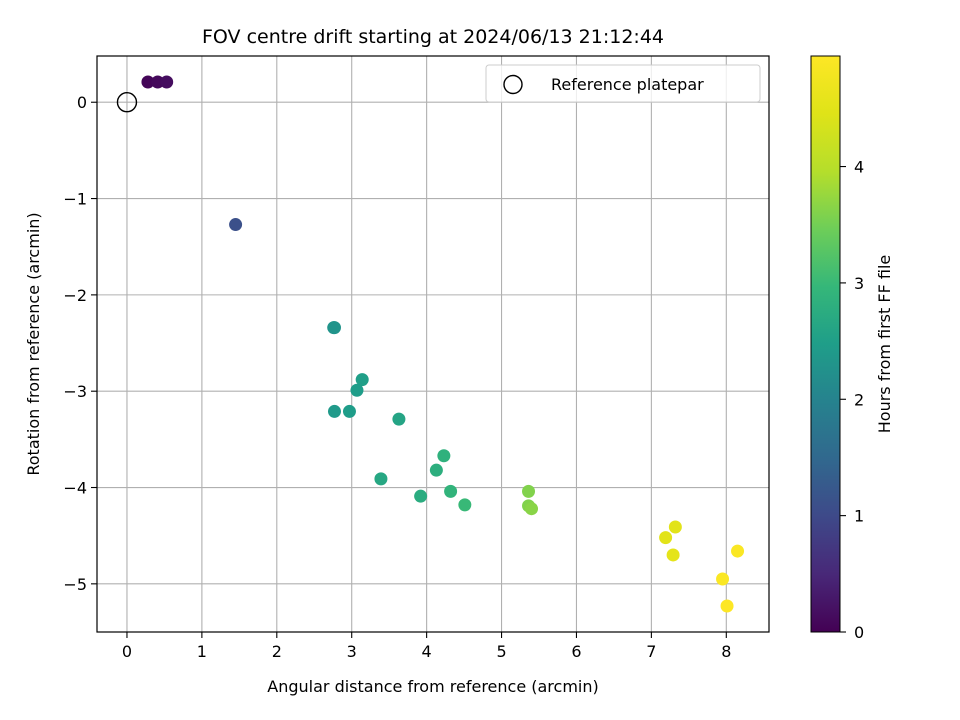 The height and width of the screenshot is (720, 960). I want to click on x-tick-label: 1, so click(202, 651).